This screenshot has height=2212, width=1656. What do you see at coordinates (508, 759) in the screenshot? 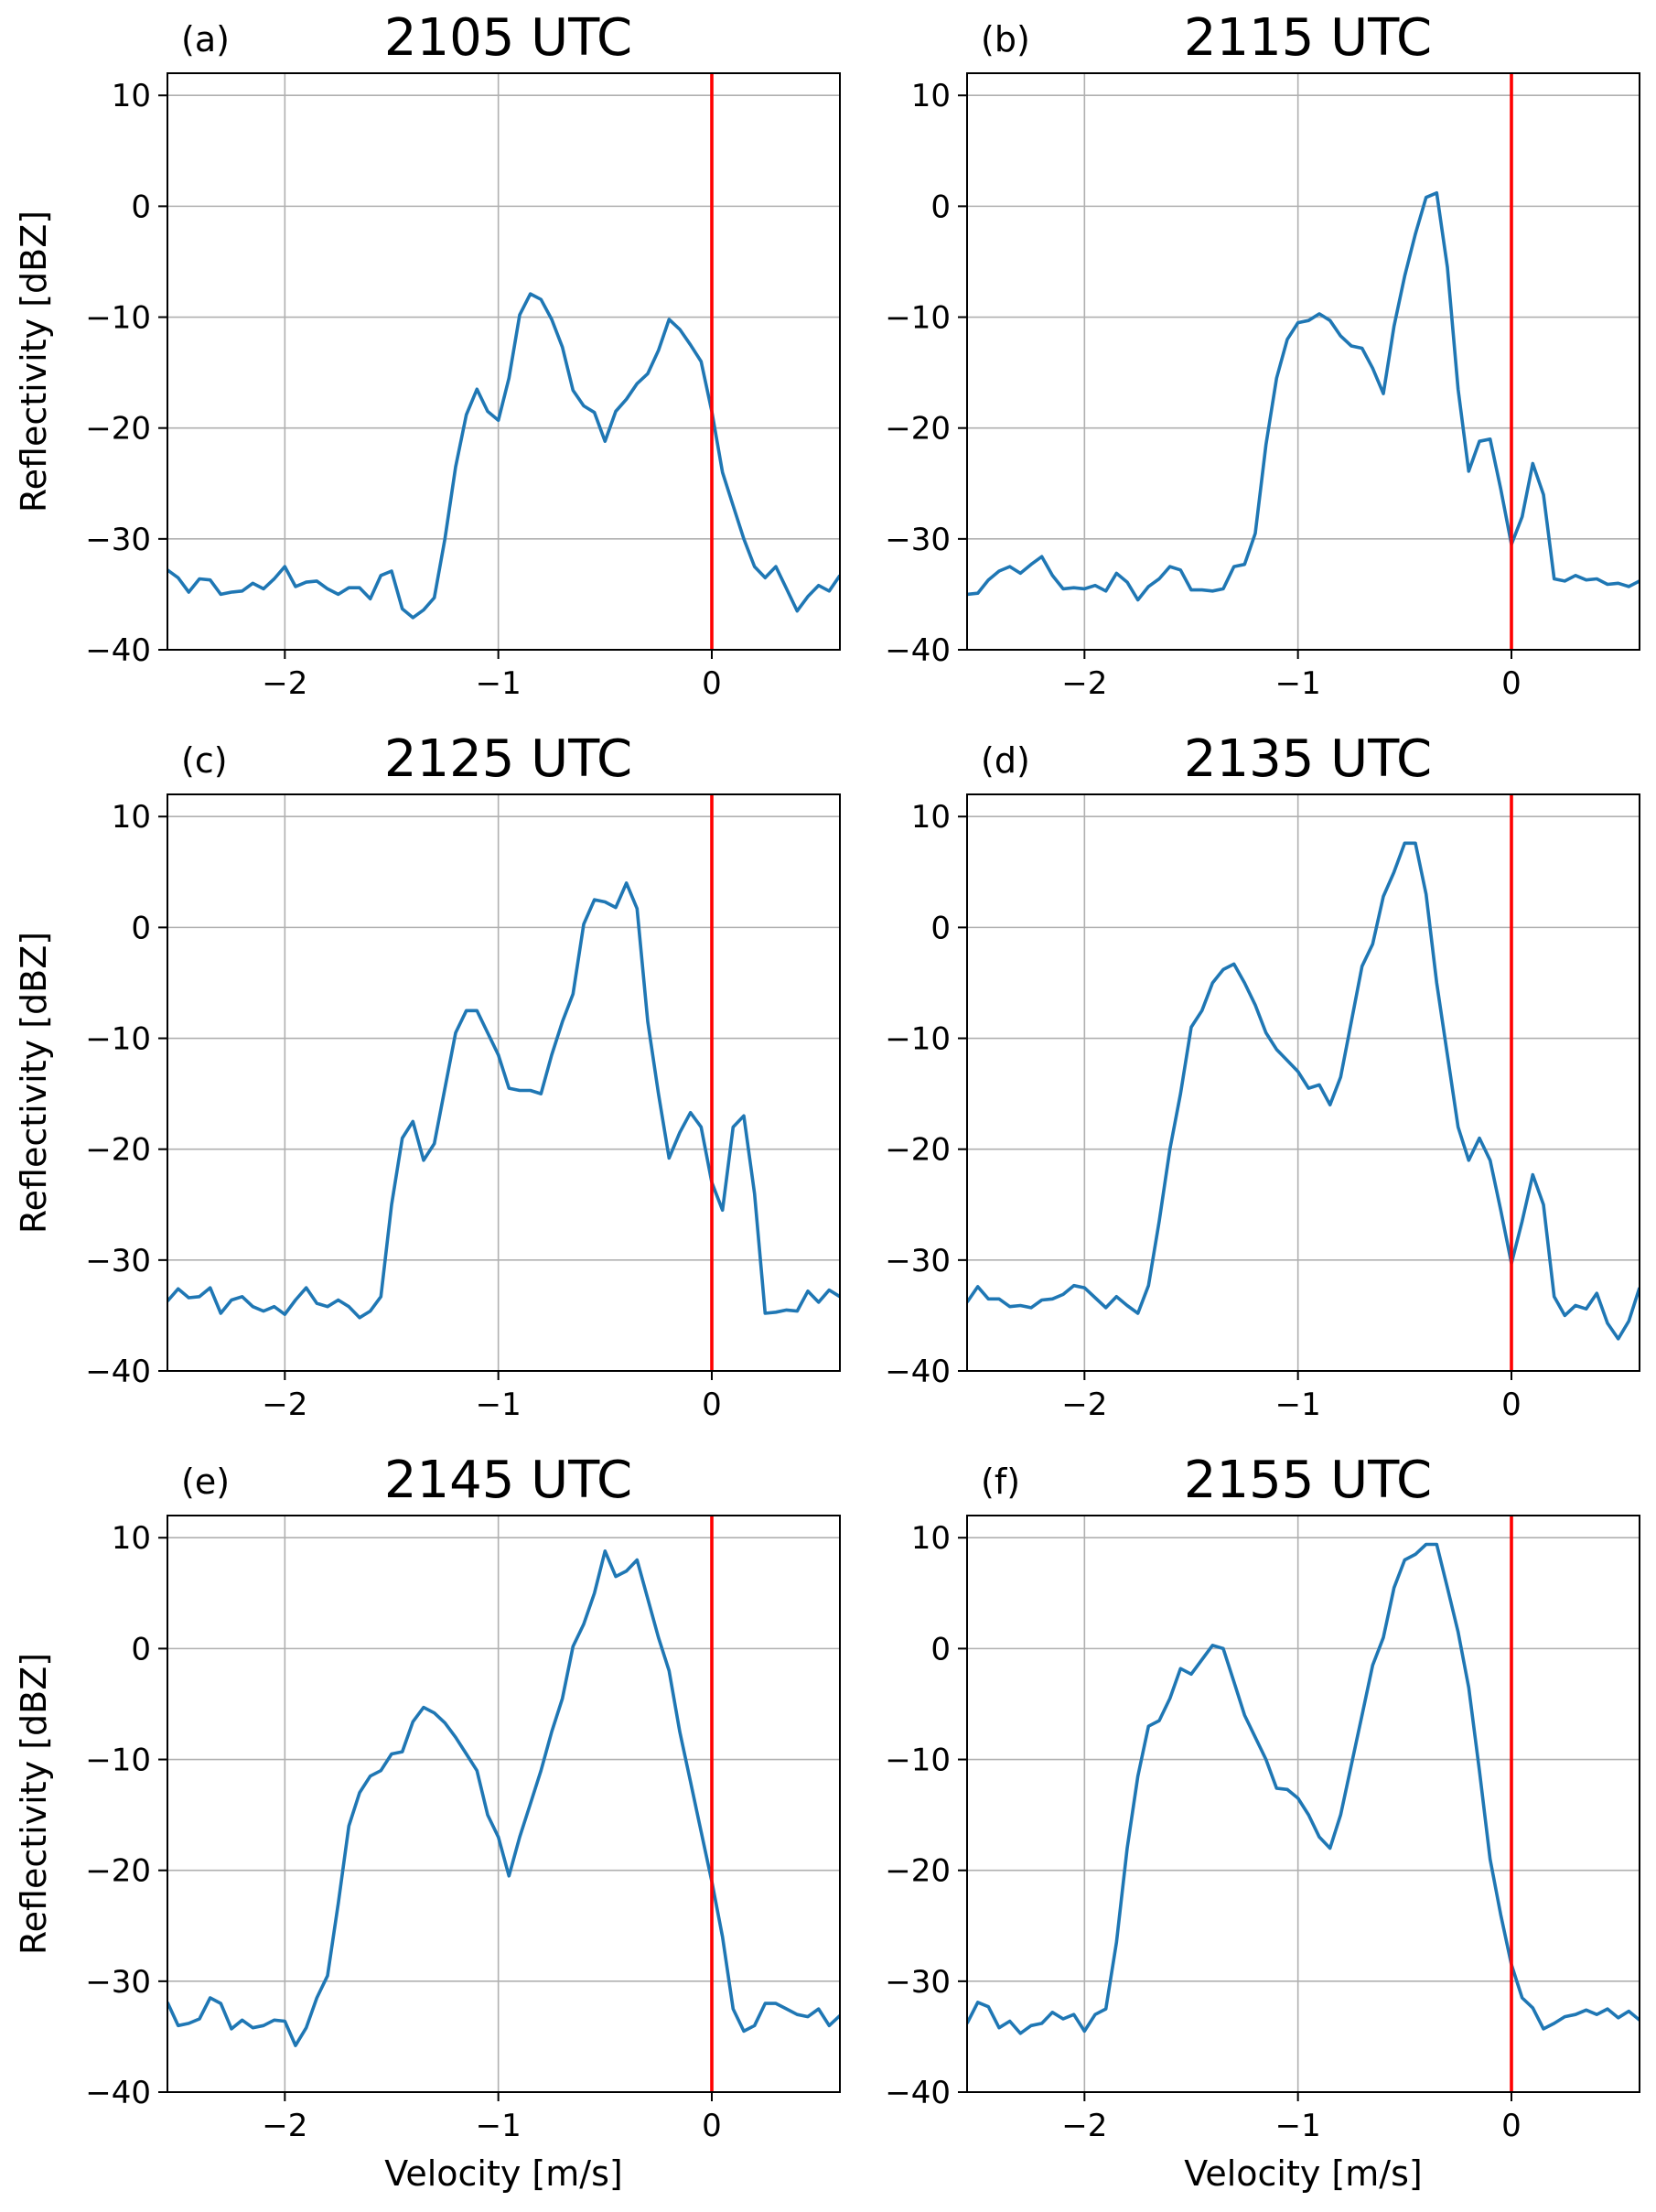
I see `panel-title: 2125 UTC` at bounding box center [508, 759].